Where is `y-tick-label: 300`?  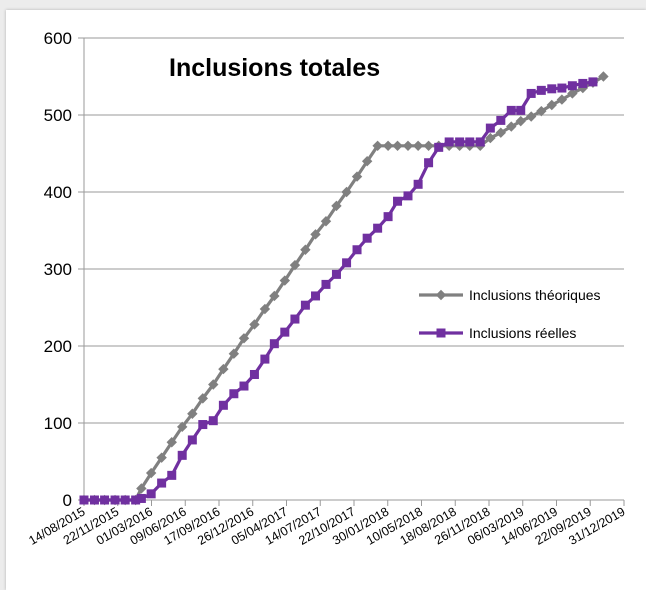
y-tick-label: 300 is located at coordinates (58, 269).